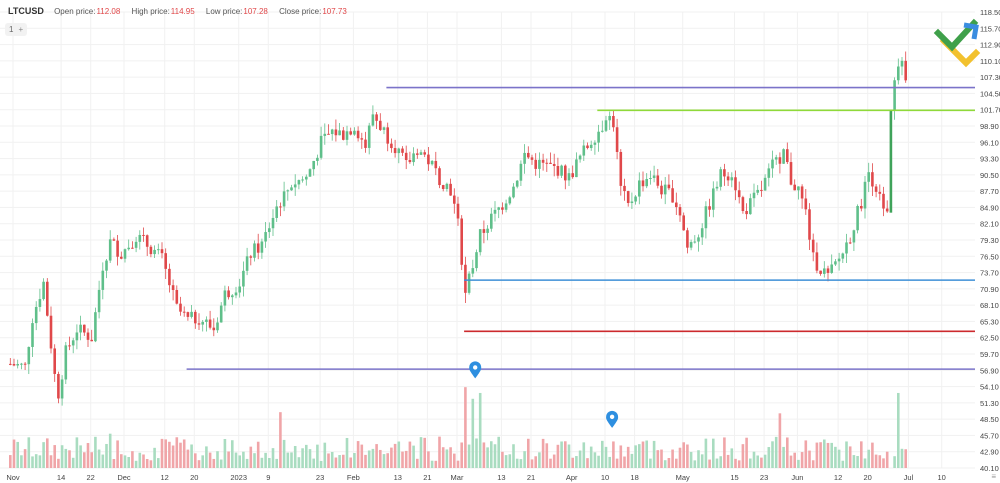 The width and height of the screenshot is (1000, 483). What do you see at coordinates (165, 477) in the screenshot?
I see `x-tick-label: 12` at bounding box center [165, 477].